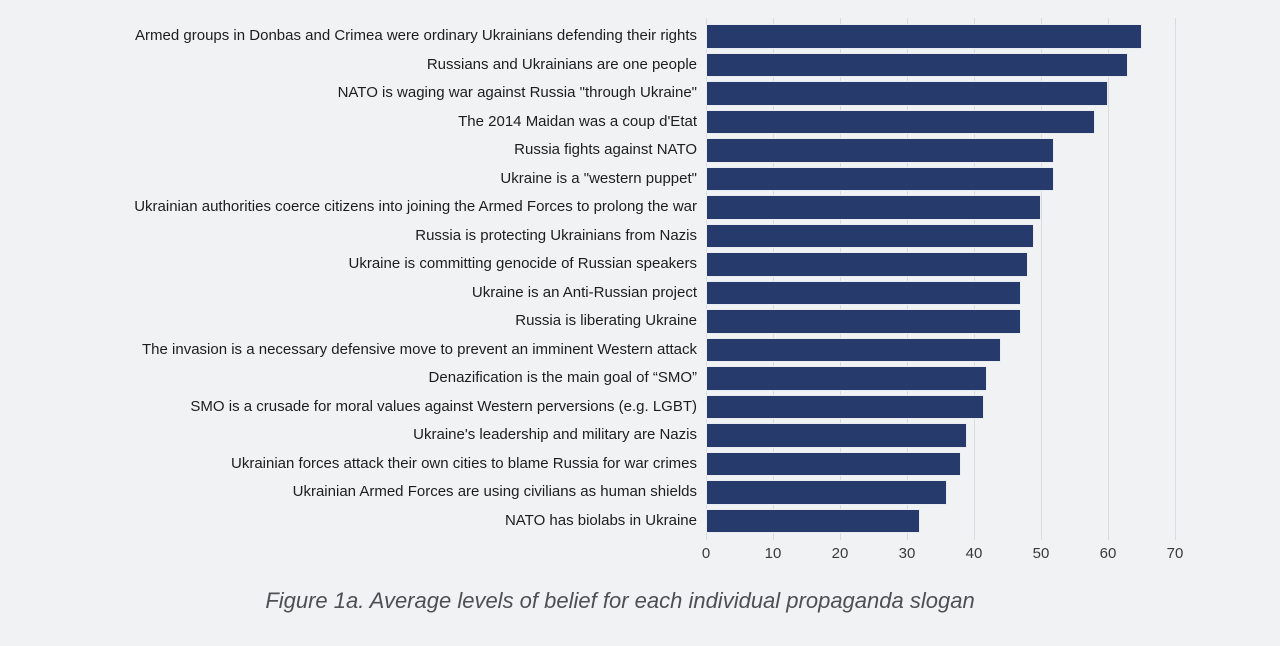 This screenshot has width=1280, height=646. Describe the element at coordinates (1108, 553) in the screenshot. I see `x-tick-label: 60` at that location.